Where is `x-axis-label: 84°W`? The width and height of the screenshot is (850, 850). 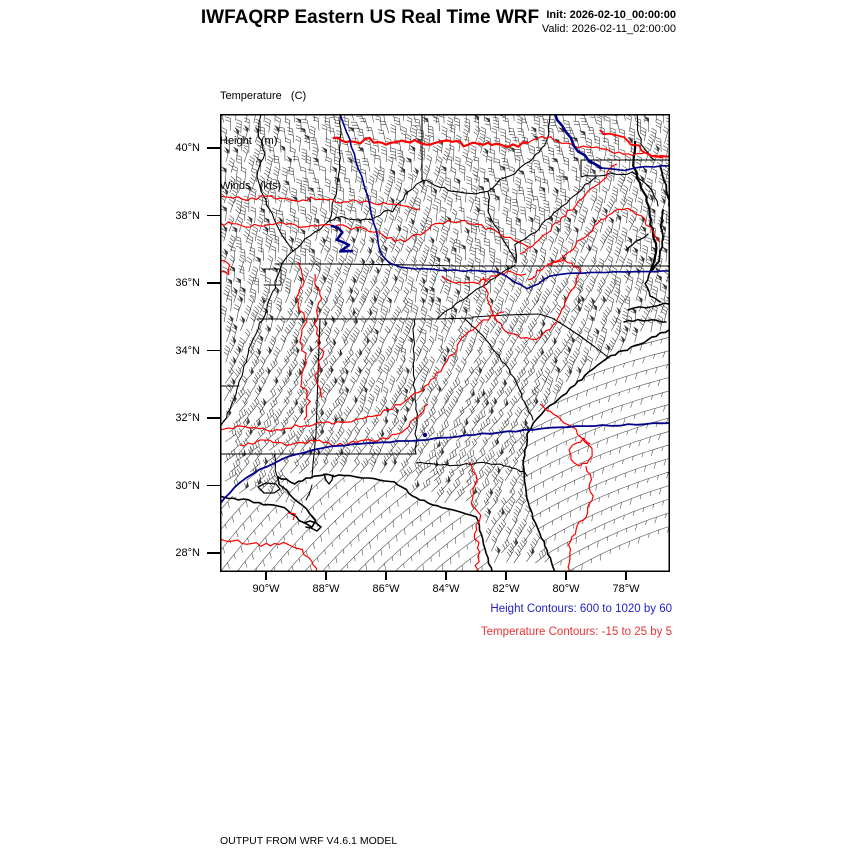 x-axis-label: 84°W is located at coordinates (446, 589).